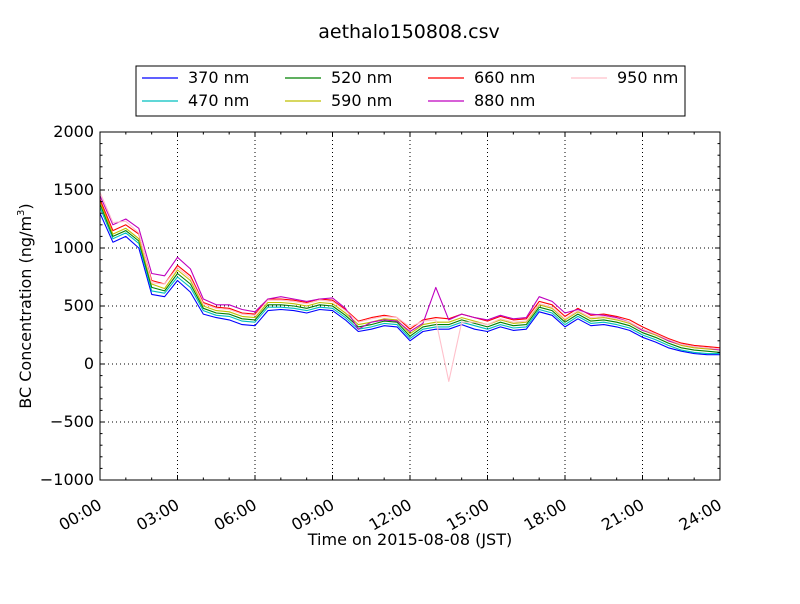  I want to click on y-tick-label: 0, so click(89, 363).